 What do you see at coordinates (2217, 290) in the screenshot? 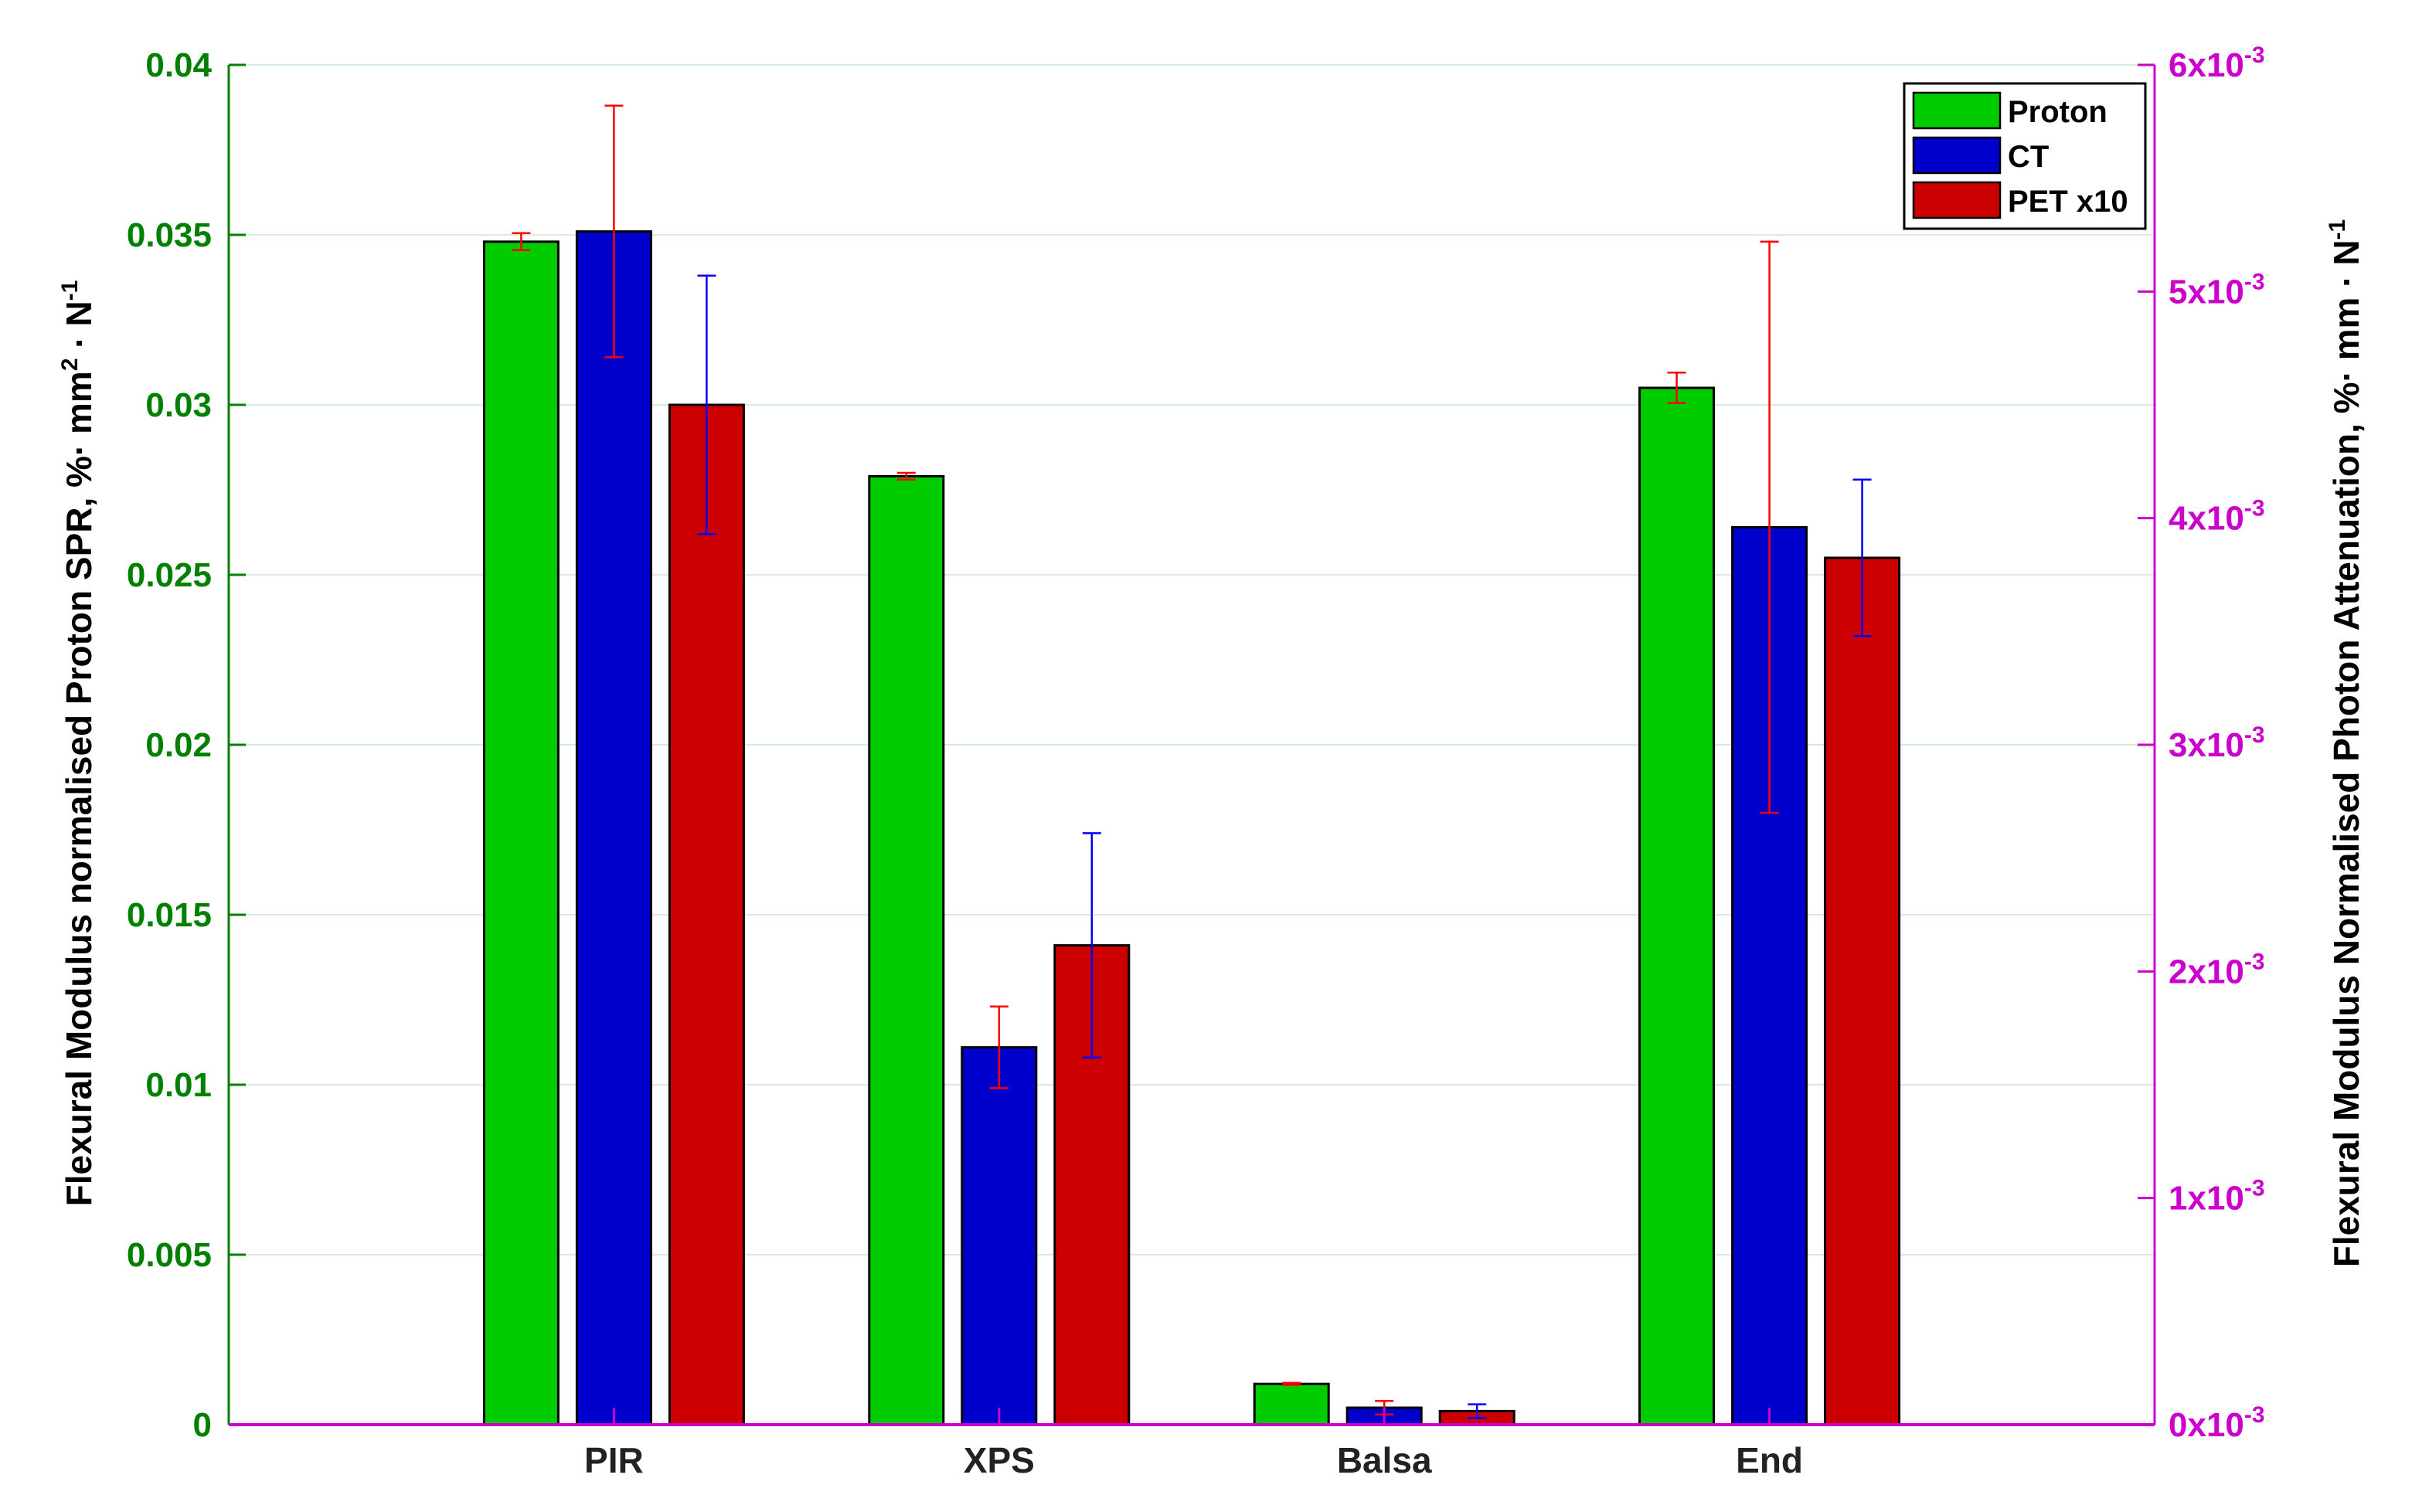
I see `y-tick-label-right: 5x10⁻³` at bounding box center [2217, 290].